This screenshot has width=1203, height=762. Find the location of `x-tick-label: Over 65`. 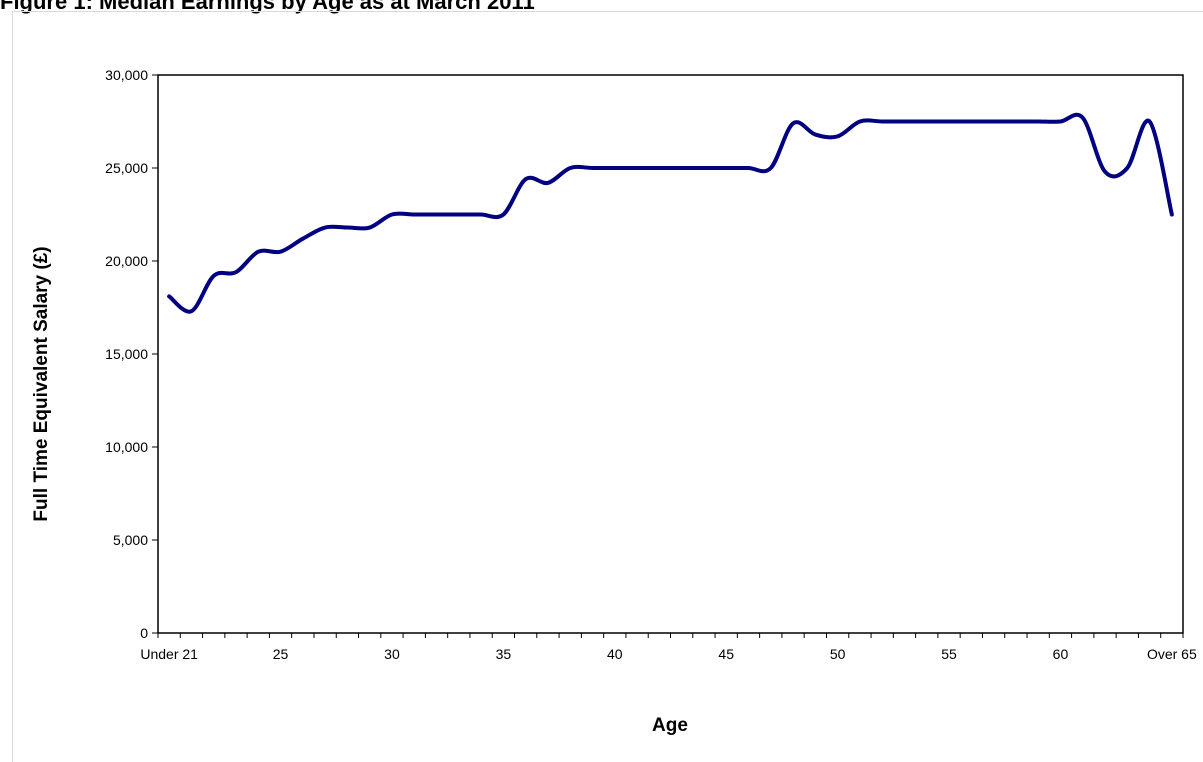

x-tick-label: Over 65 is located at coordinates (1172, 654).